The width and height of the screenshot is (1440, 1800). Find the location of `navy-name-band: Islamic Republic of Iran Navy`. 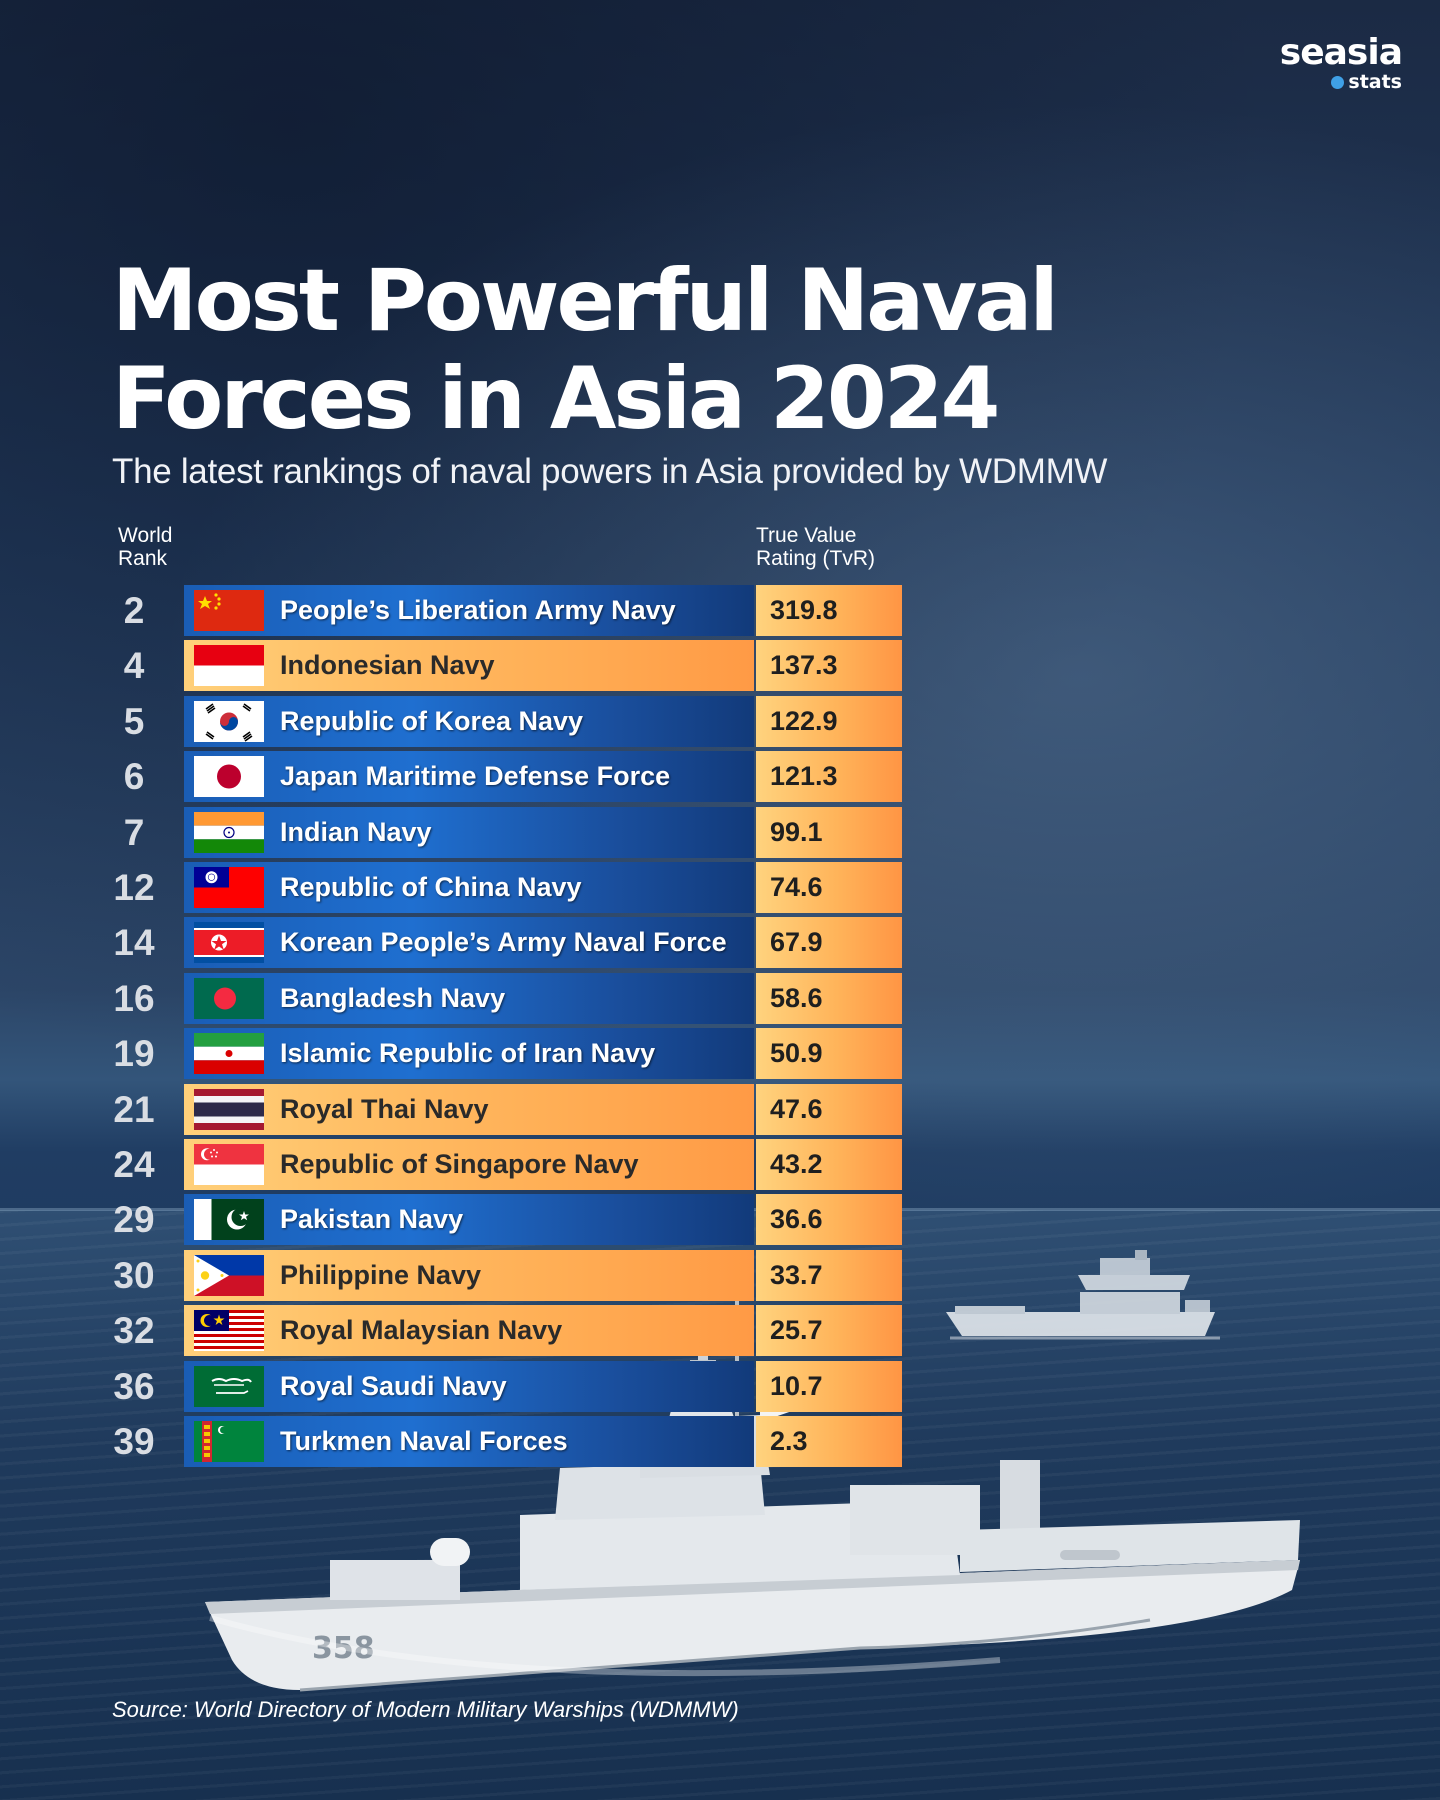

navy-name-band: Islamic Republic of Iran Navy is located at coordinates (469, 1054).